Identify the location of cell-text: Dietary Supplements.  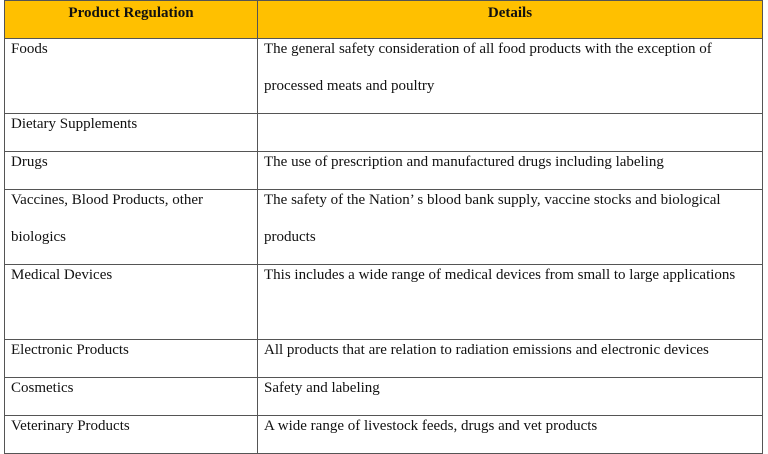
(74, 124).